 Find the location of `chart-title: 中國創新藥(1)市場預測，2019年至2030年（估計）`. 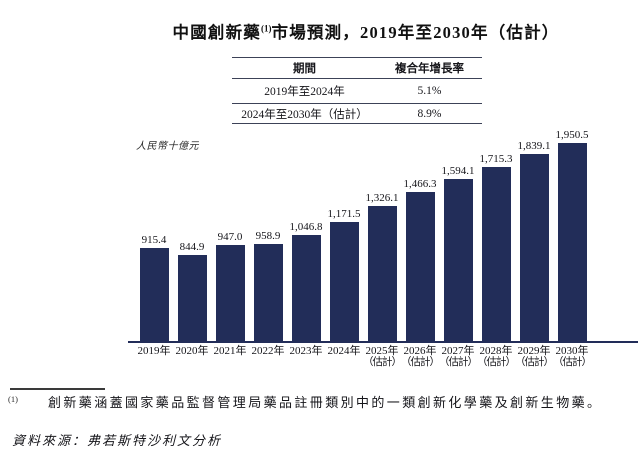

chart-title: 中國創新藥(1)市場預測，2019年至2030年（估計） is located at coordinates (366, 31).